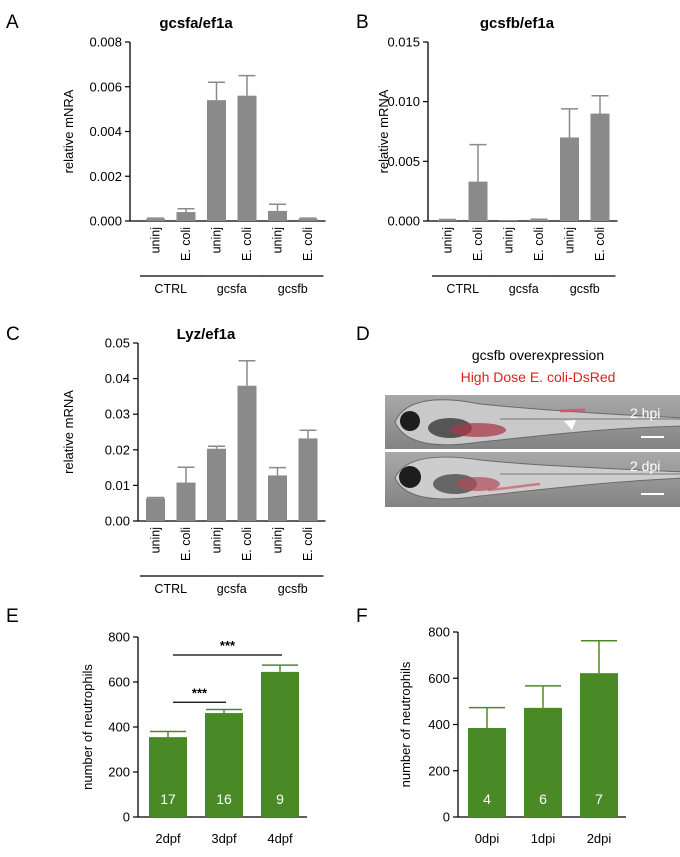 This screenshot has width=680, height=857. I want to click on group-label-c: gcsfa, so click(232, 589).